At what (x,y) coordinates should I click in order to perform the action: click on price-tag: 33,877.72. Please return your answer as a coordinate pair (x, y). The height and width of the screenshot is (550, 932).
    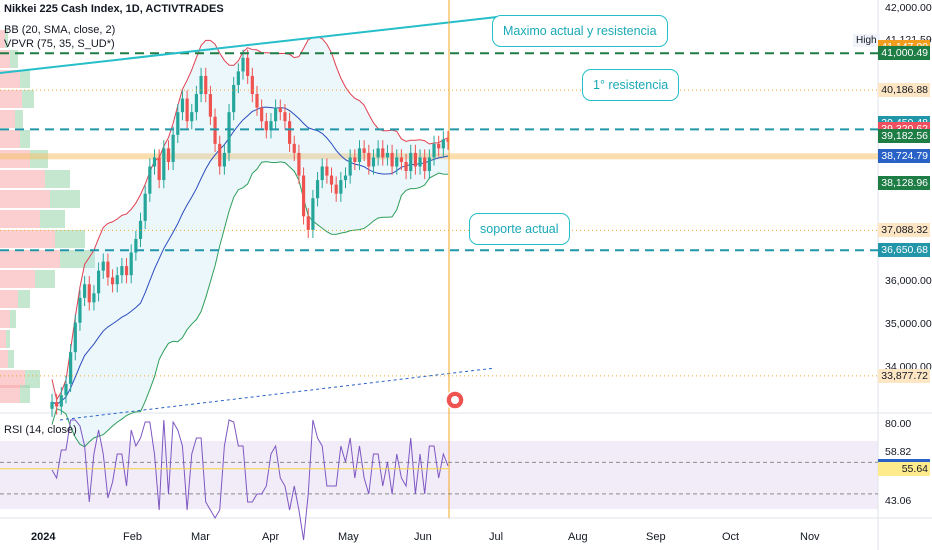
    Looking at the image, I should click on (904, 375).